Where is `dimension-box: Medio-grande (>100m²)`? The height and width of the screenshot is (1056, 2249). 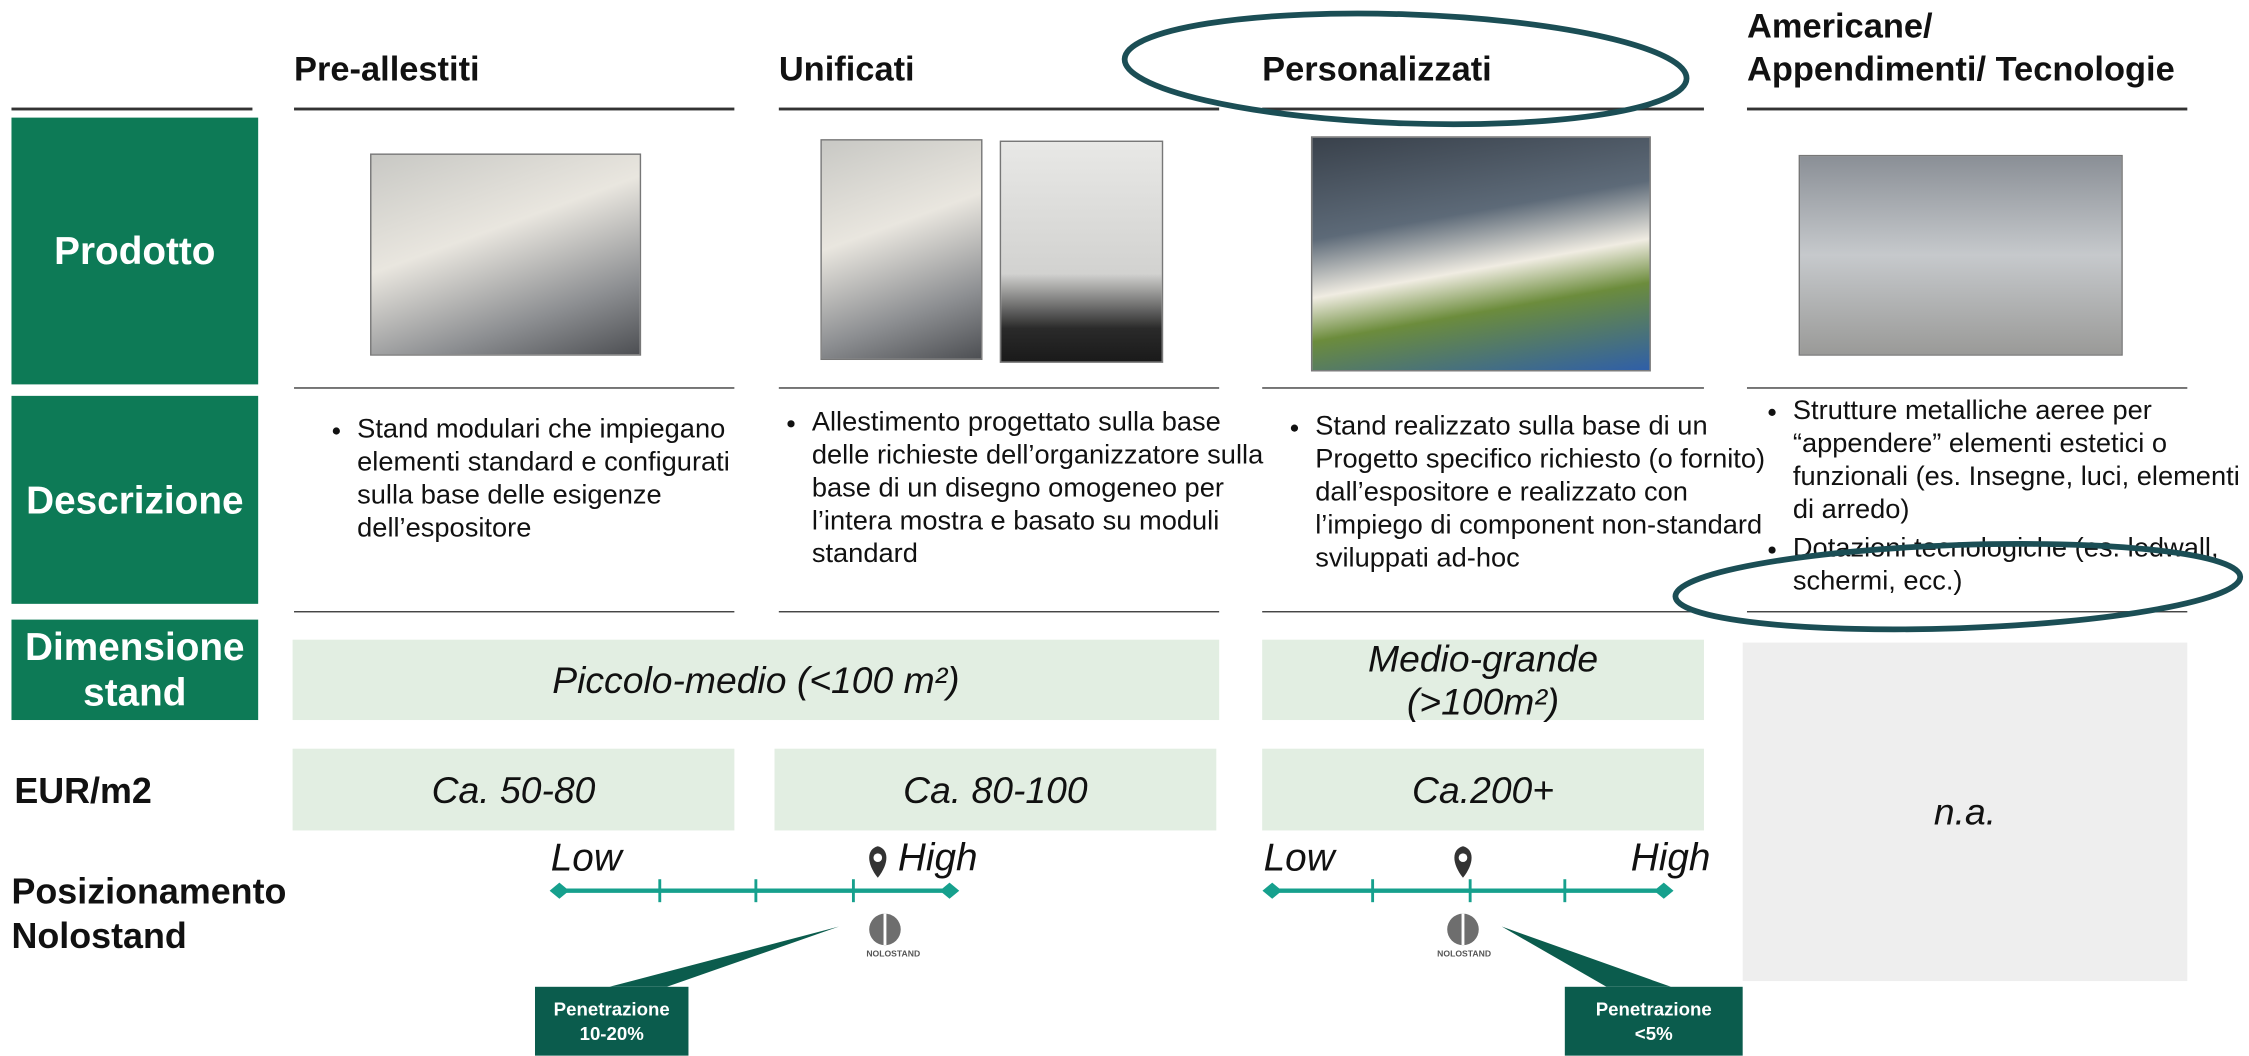 dimension-box: Medio-grande (>100m²) is located at coordinates (1483, 680).